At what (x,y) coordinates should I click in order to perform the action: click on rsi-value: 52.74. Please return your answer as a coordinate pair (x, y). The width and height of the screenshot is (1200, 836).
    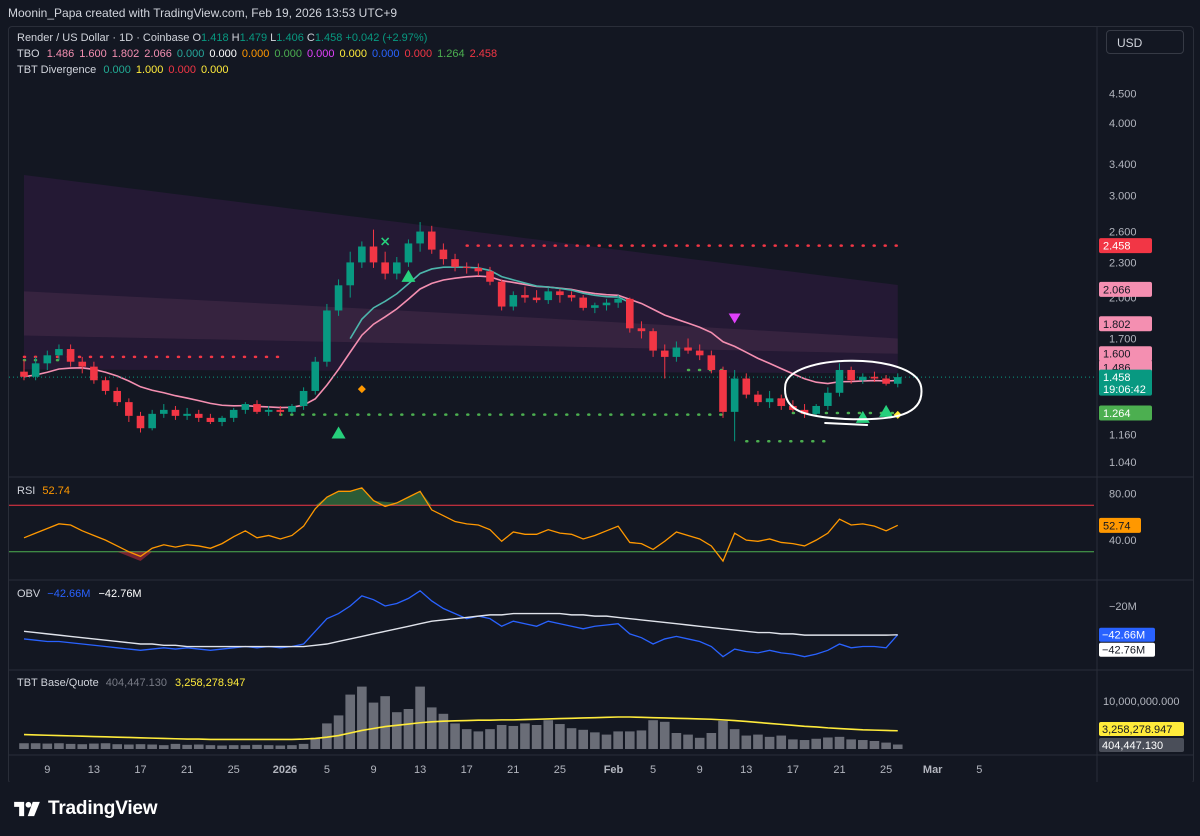
    Looking at the image, I should click on (56, 491).